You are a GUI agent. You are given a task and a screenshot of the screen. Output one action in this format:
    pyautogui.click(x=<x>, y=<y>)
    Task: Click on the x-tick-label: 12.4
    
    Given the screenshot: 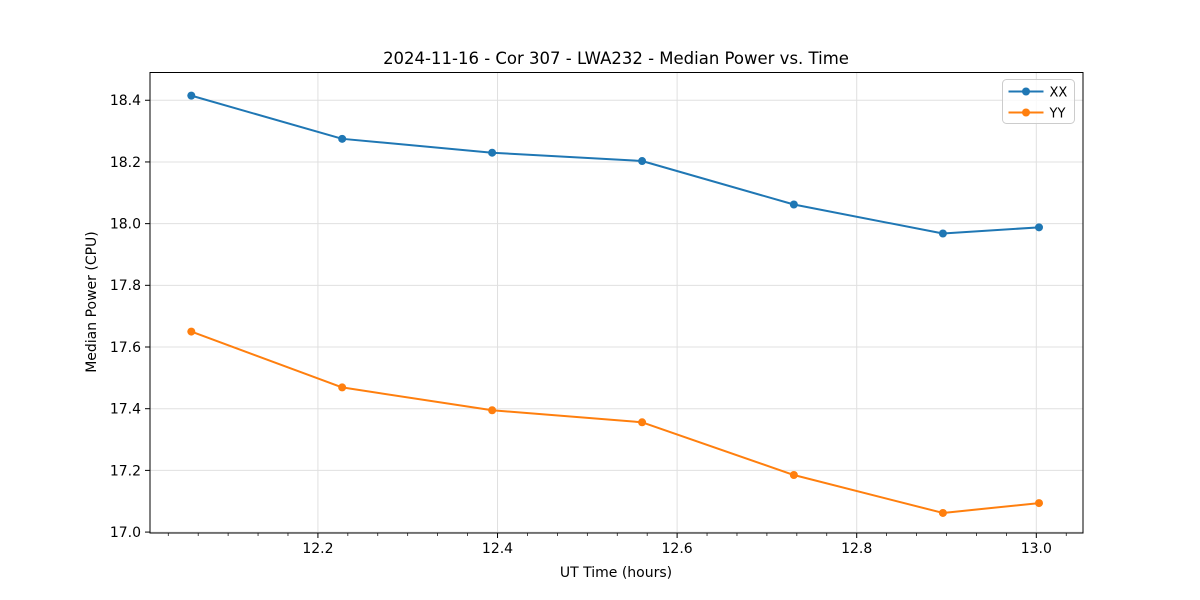 What is the action you would take?
    pyautogui.click(x=497, y=549)
    